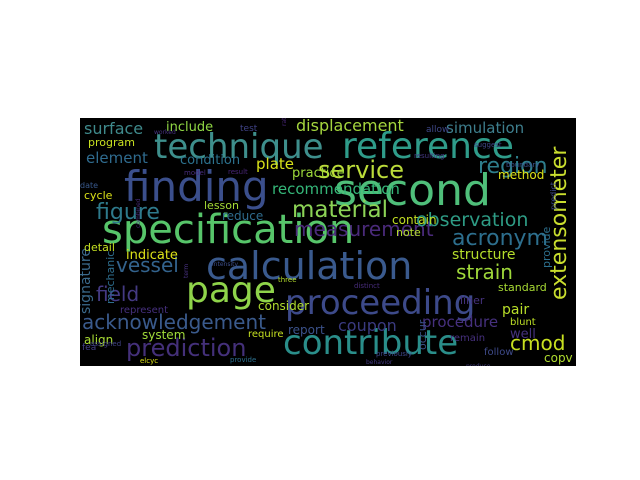  What do you see at coordinates (242, 216) in the screenshot?
I see `word-reduce: reduce` at bounding box center [242, 216].